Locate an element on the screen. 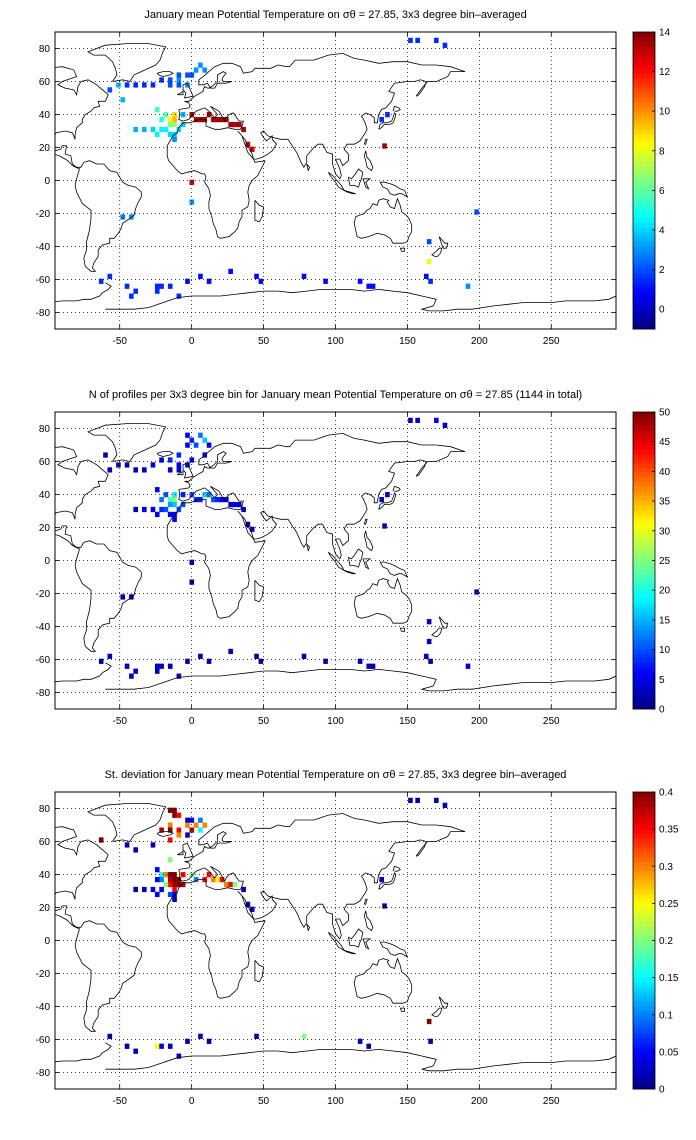 The width and height of the screenshot is (696, 1140). colorbar-tick-label: 0 is located at coordinates (662, 710).